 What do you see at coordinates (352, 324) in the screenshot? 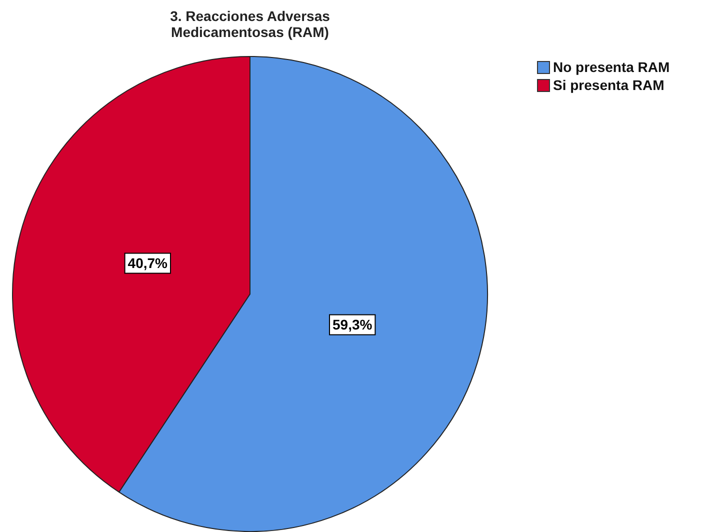
I see `data-label: 59,3%` at bounding box center [352, 324].